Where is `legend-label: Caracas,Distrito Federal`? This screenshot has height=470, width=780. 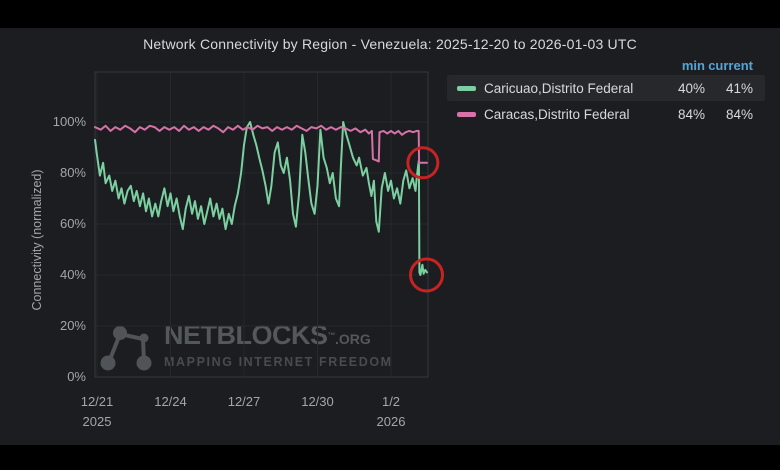
legend-label: Caracas,Distrito Federal is located at coordinates (557, 114).